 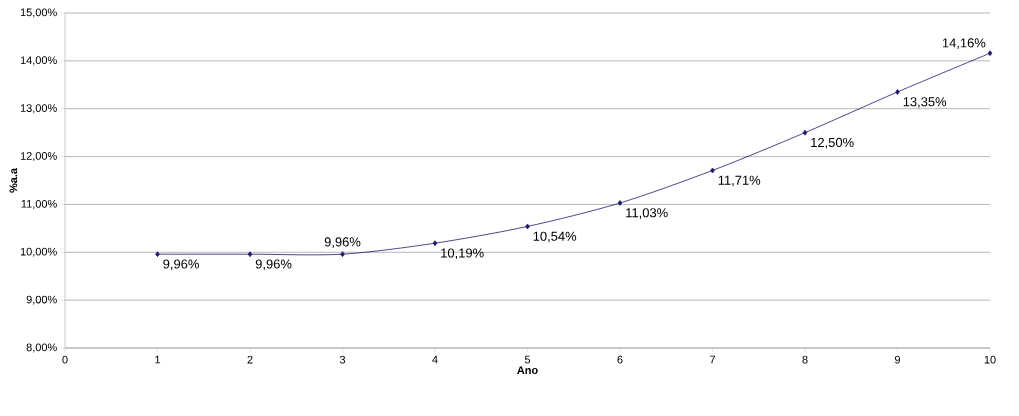 What do you see at coordinates (342, 359) in the screenshot?
I see `x-tick-label: 3` at bounding box center [342, 359].